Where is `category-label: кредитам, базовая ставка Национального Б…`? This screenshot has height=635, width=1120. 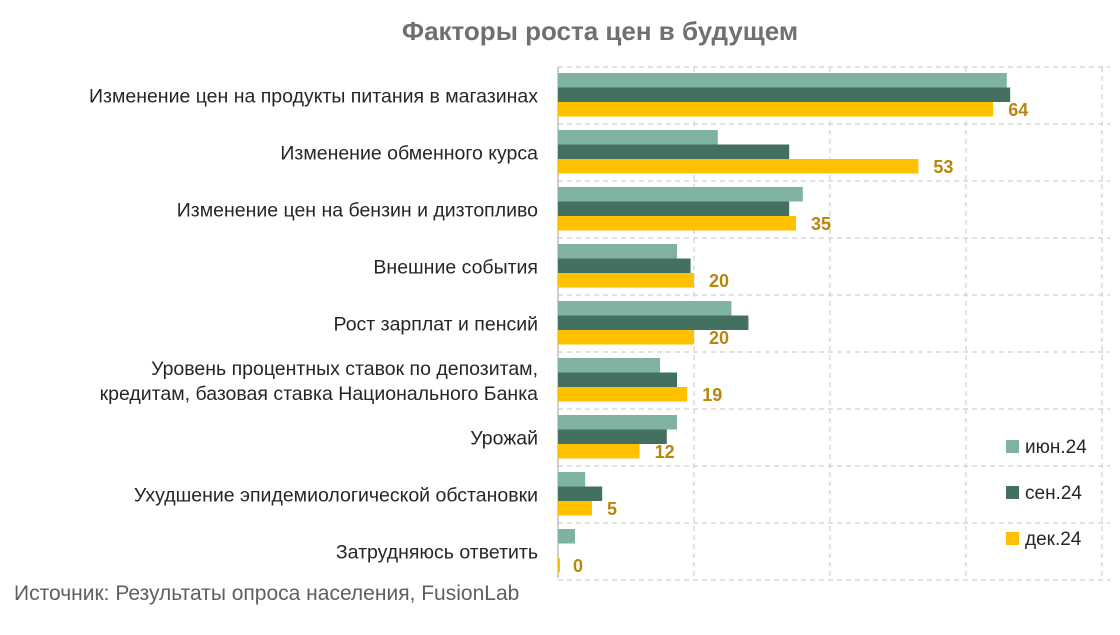
category-label: кредитам, базовая ставка Национального Б… is located at coordinates (319, 394).